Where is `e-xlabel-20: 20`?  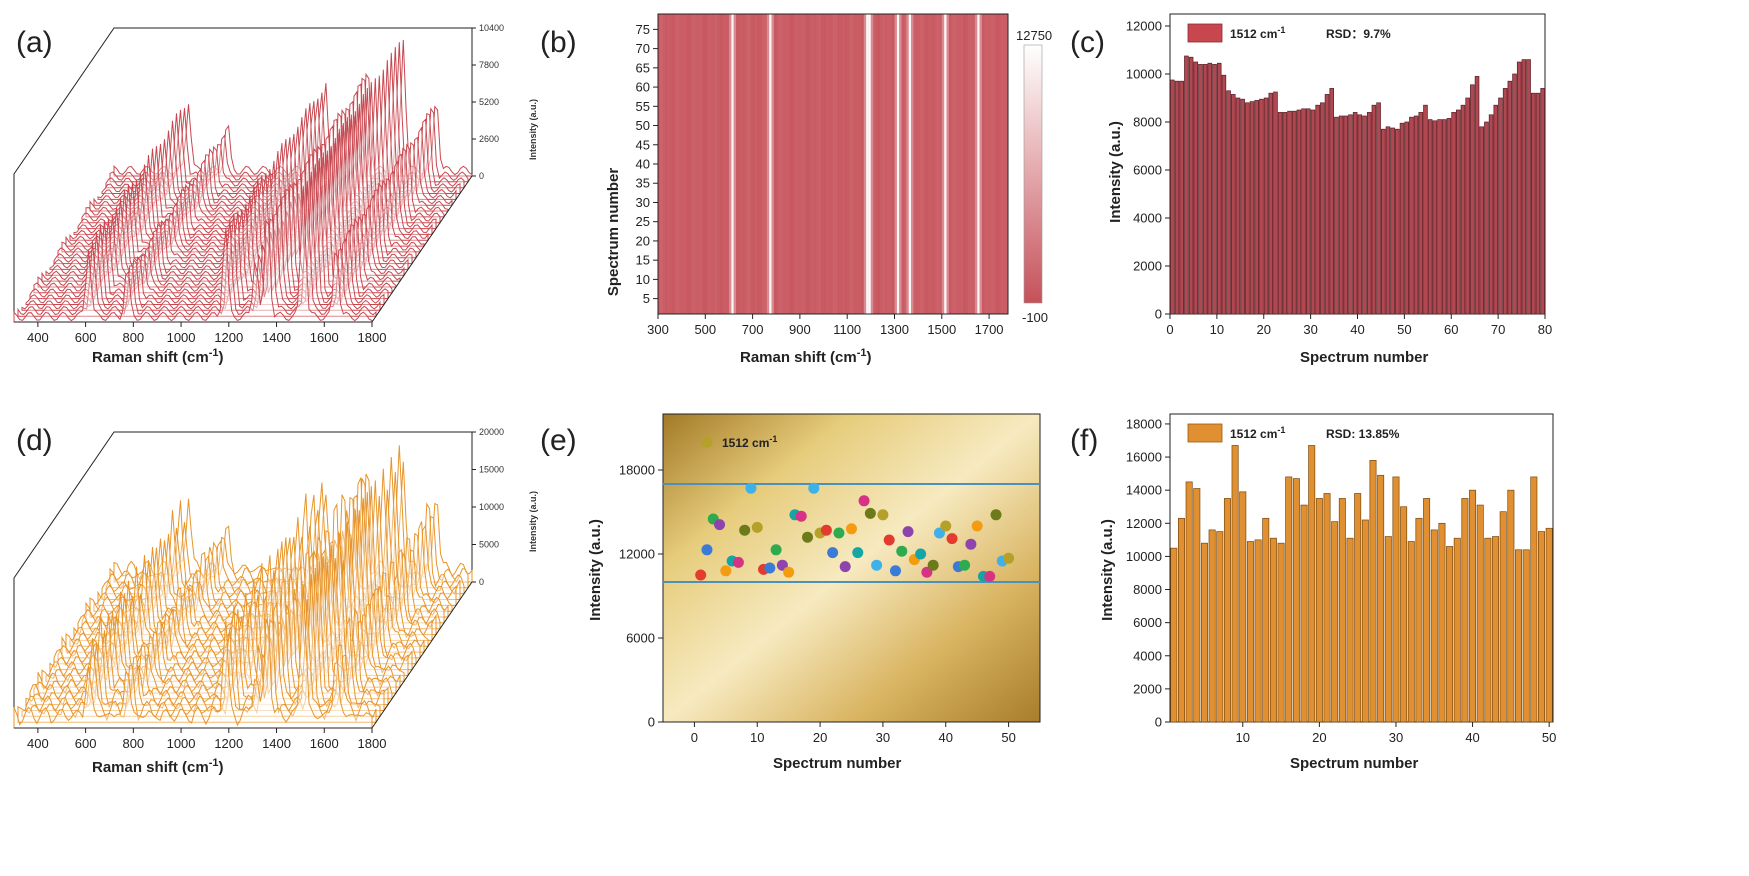 e-xlabel-20: 20 is located at coordinates (820, 737).